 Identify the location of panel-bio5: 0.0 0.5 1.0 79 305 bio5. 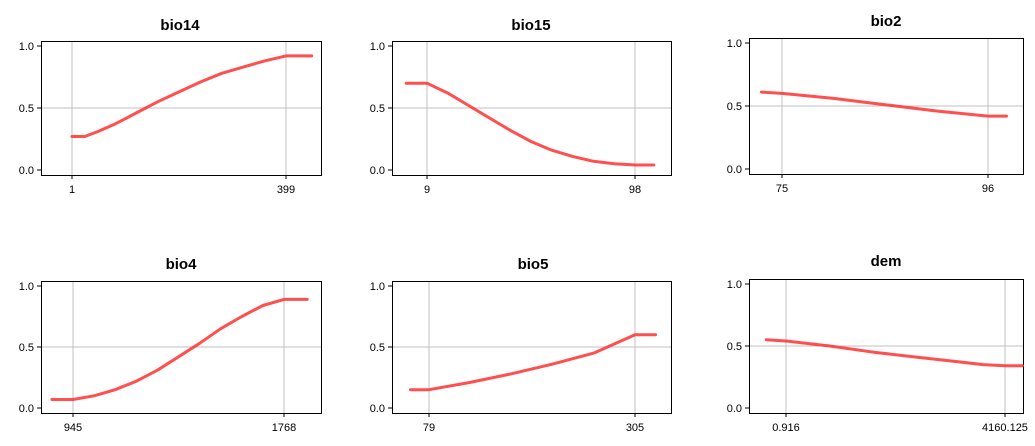
(521, 345).